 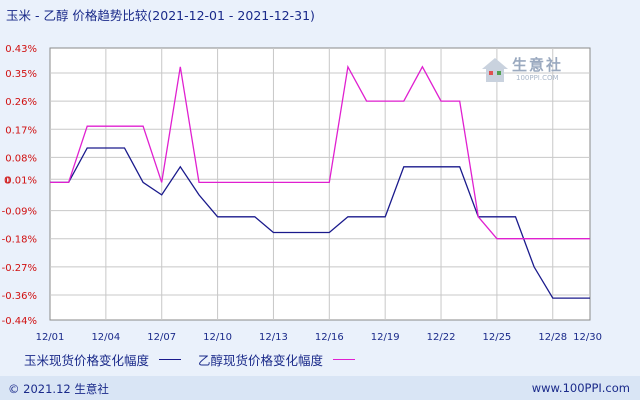 I want to click on y-tick-label: 0.17%, so click(x=21, y=130).